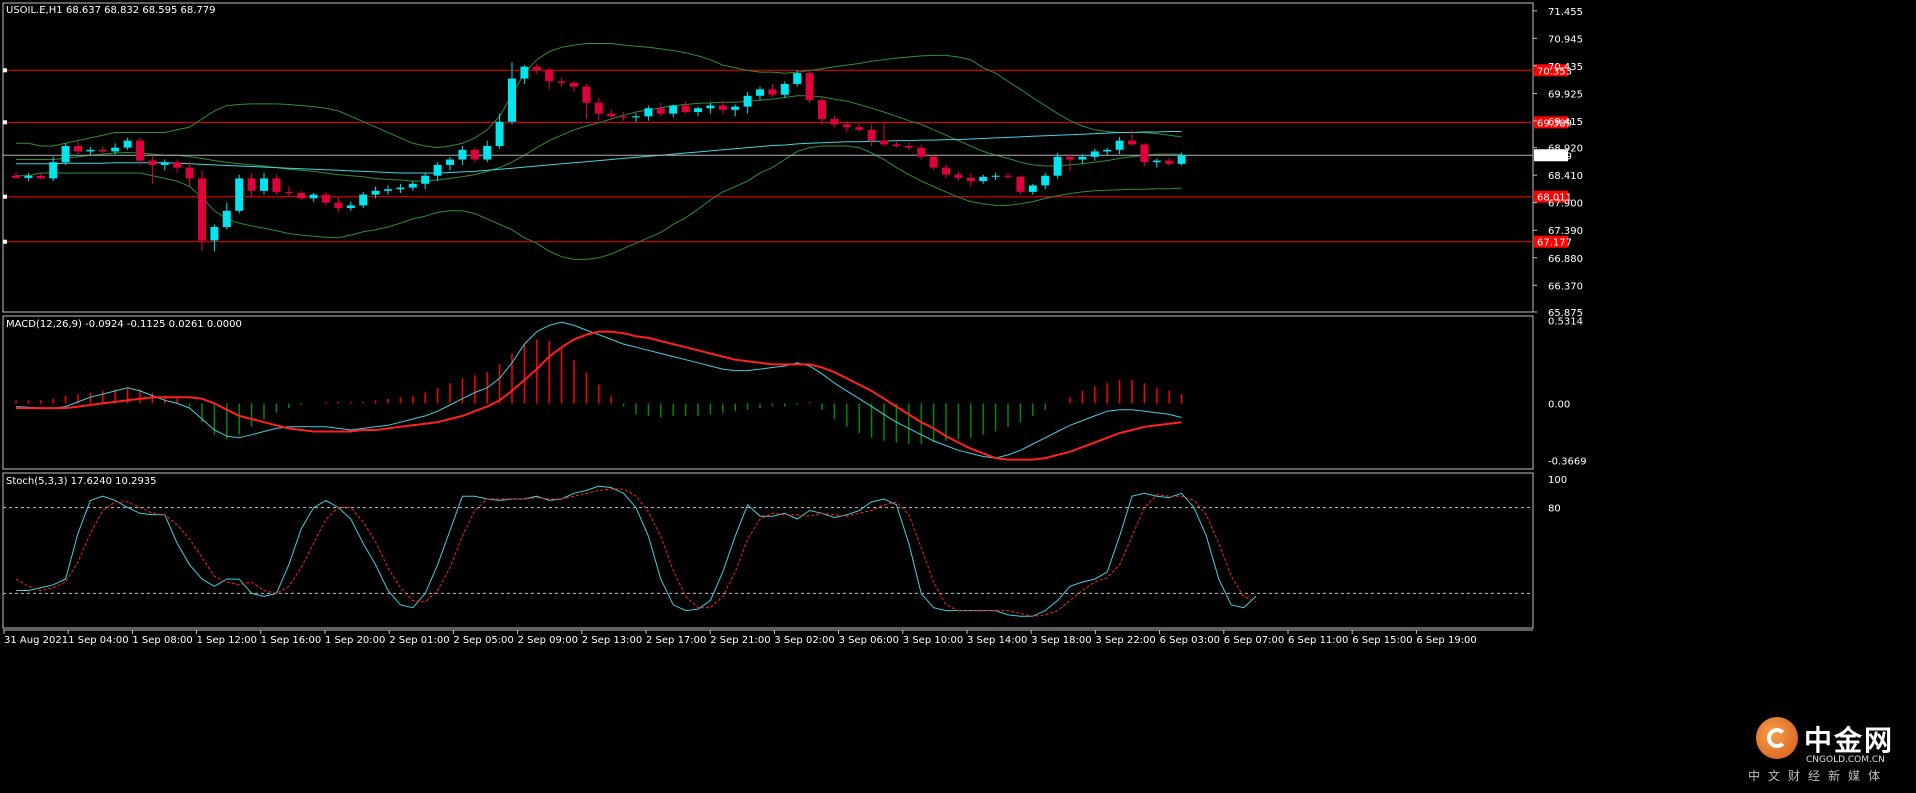  What do you see at coordinates (162, 640) in the screenshot?
I see `x-label-2: 1 Sep 08:00` at bounding box center [162, 640].